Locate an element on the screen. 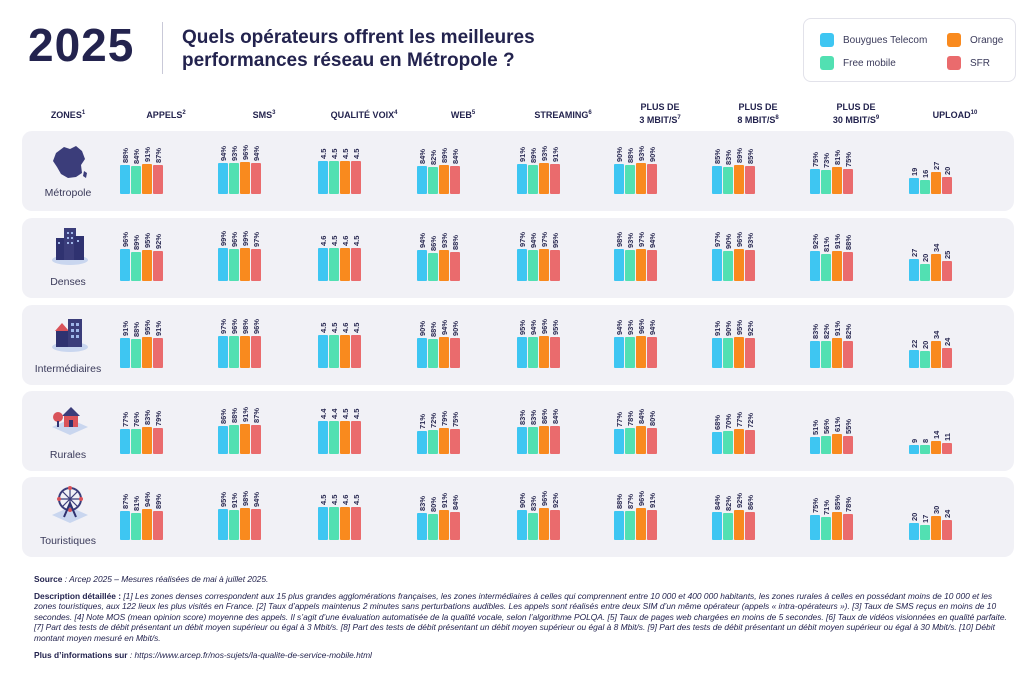 The width and height of the screenshot is (1024, 682). metric-group-plus_3: 77% 78% 84% 80% is located at coordinates (664, 431).